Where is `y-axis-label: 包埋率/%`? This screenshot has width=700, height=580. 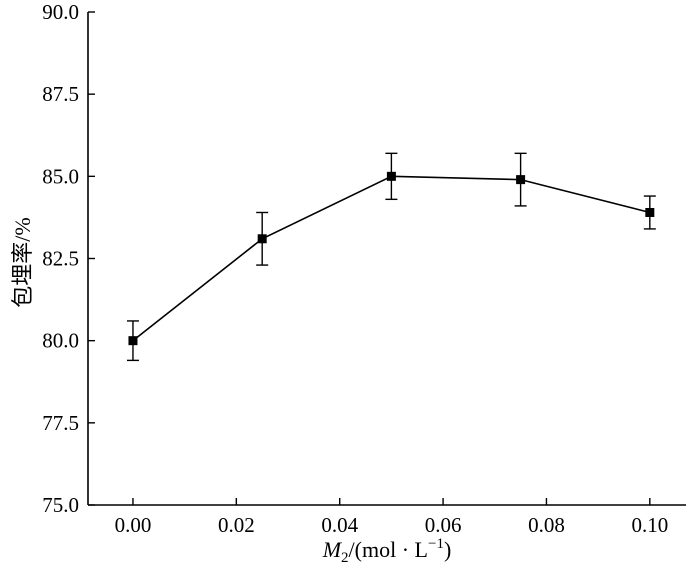
y-axis-label: 包埋率/% is located at coordinates (22, 262).